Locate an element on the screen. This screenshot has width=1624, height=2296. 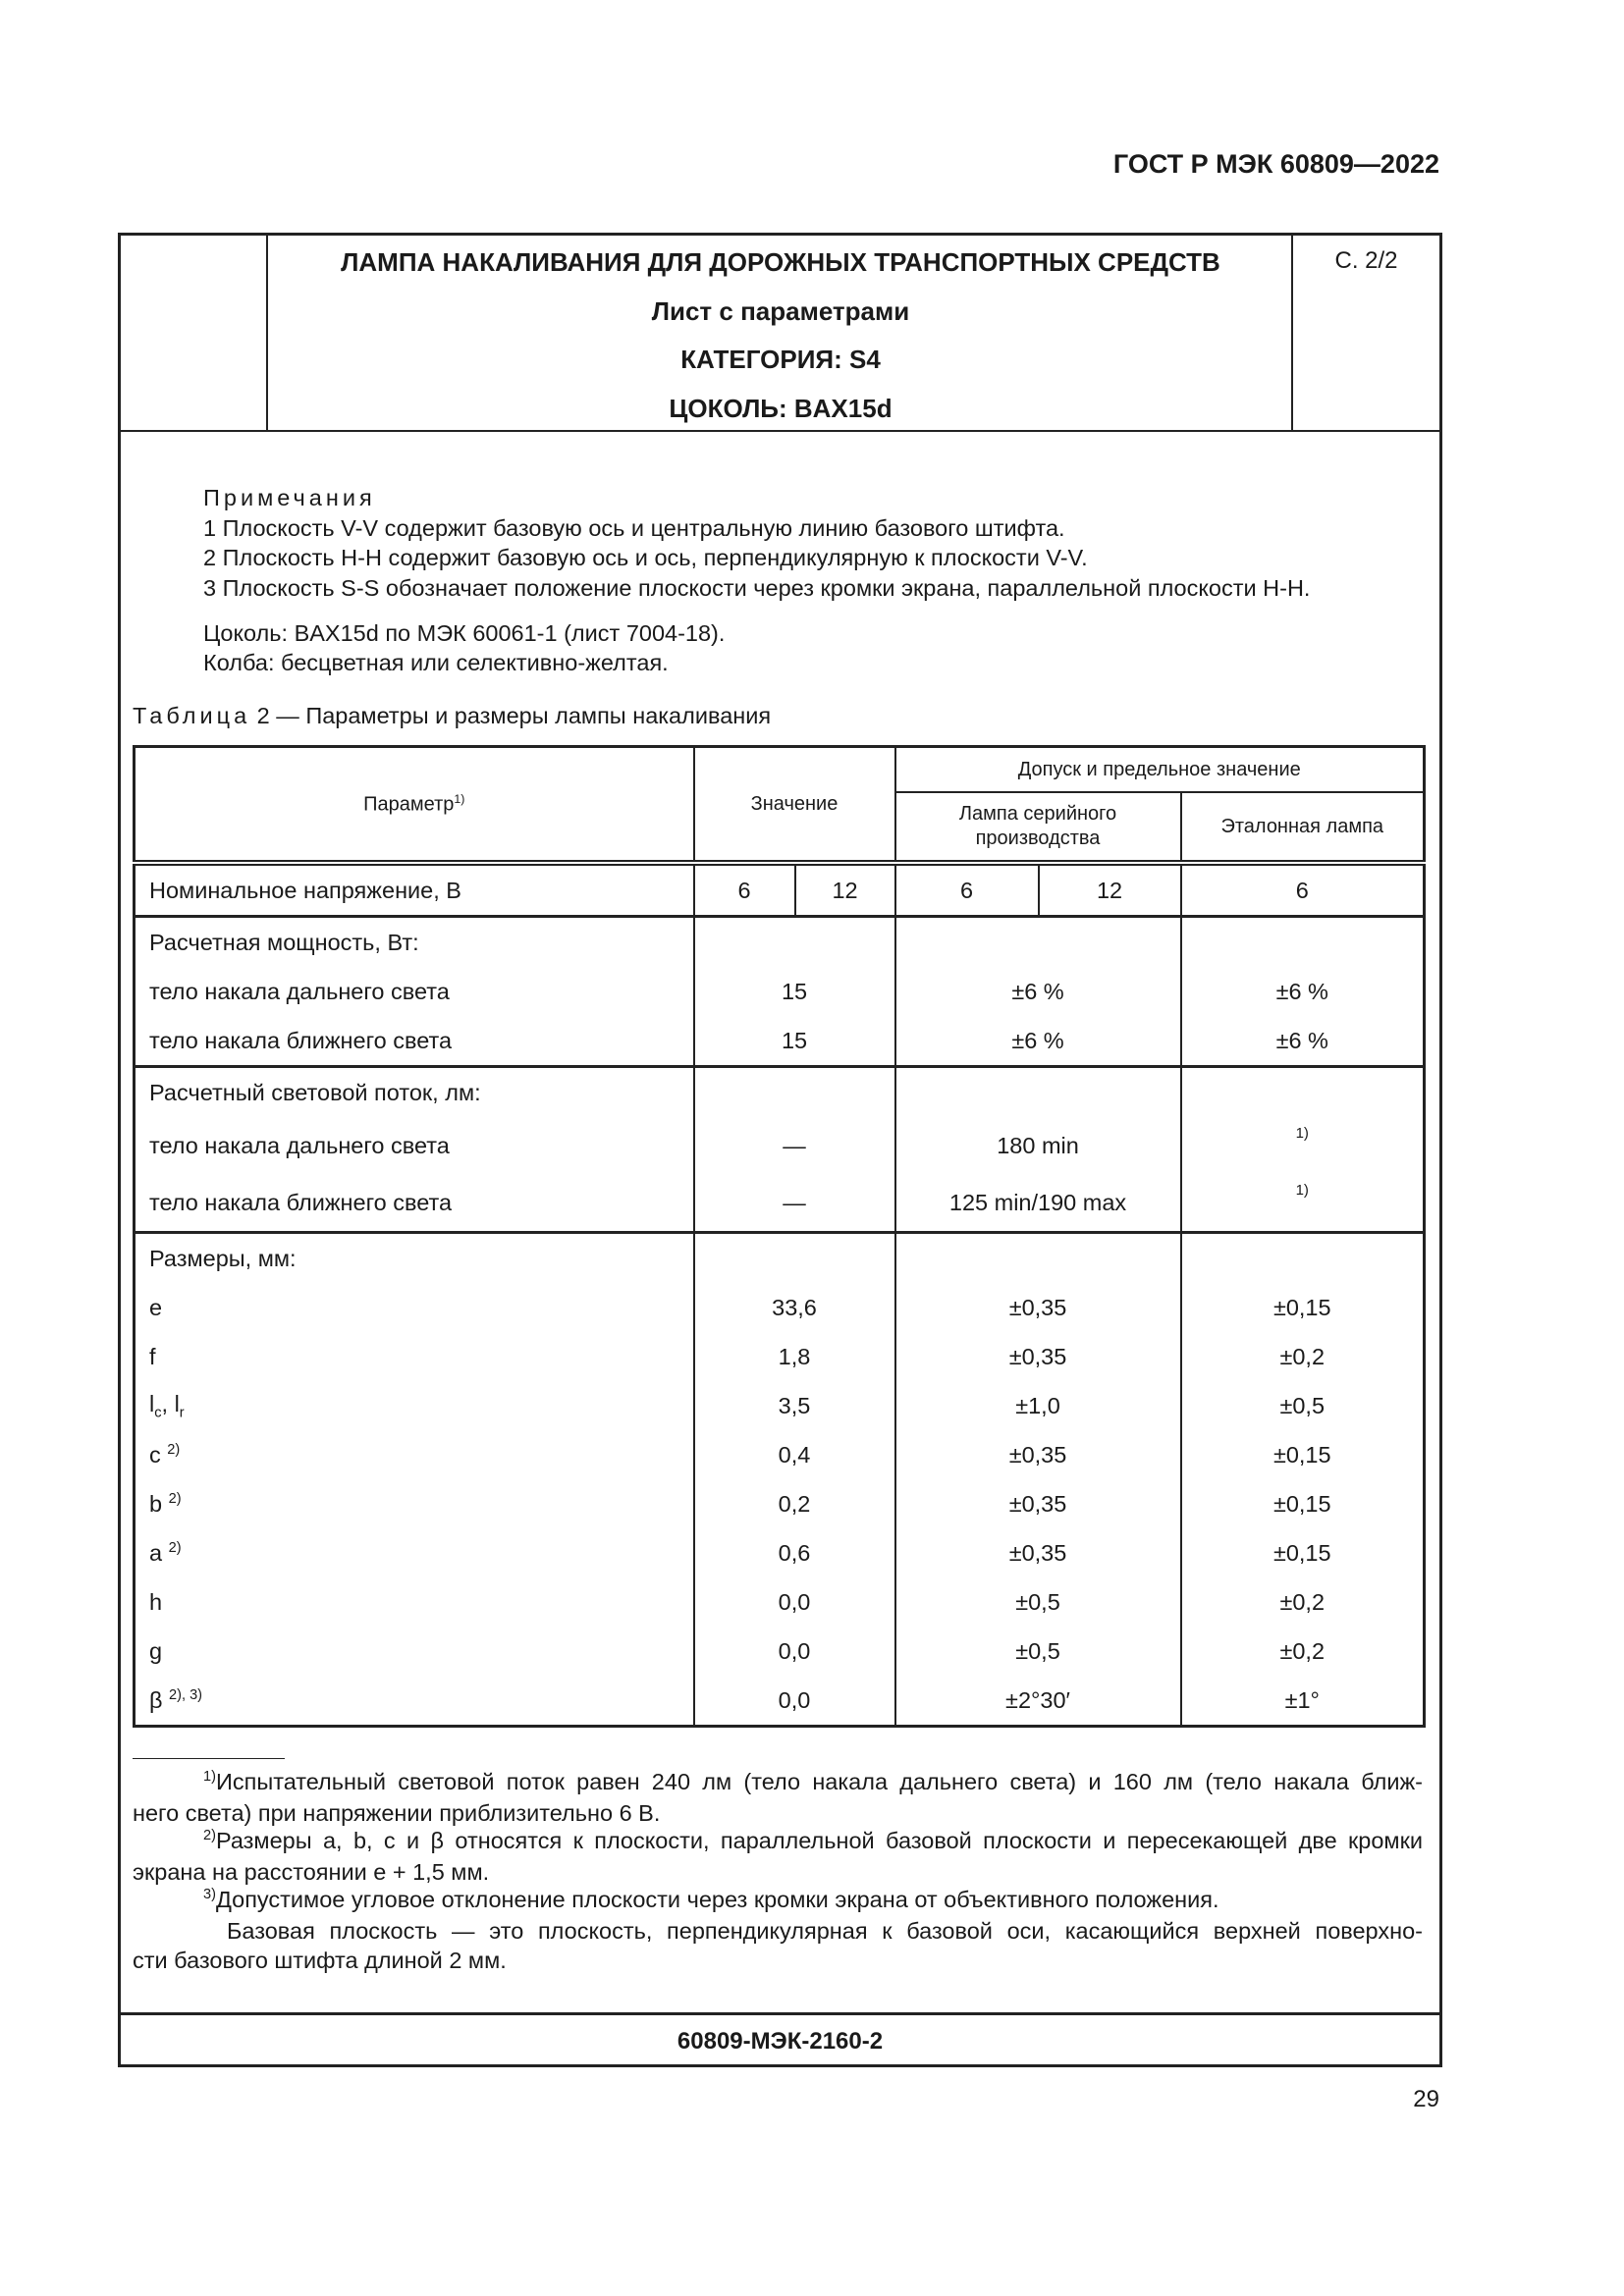
table-row: тело накала дальнего света —180 min 1) is located at coordinates (779, 1145).